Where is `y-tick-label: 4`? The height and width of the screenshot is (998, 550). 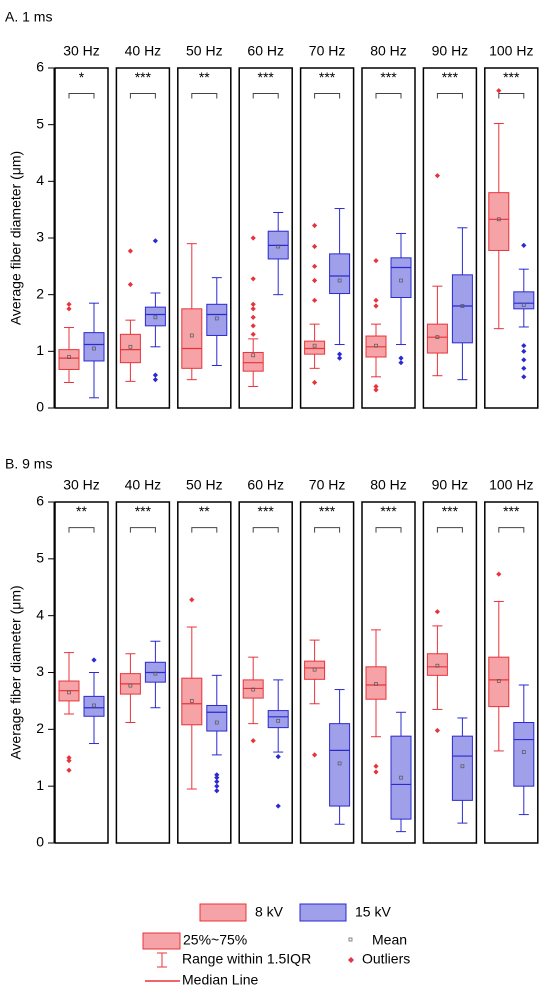
y-tick-label: 4 is located at coordinates (40, 180).